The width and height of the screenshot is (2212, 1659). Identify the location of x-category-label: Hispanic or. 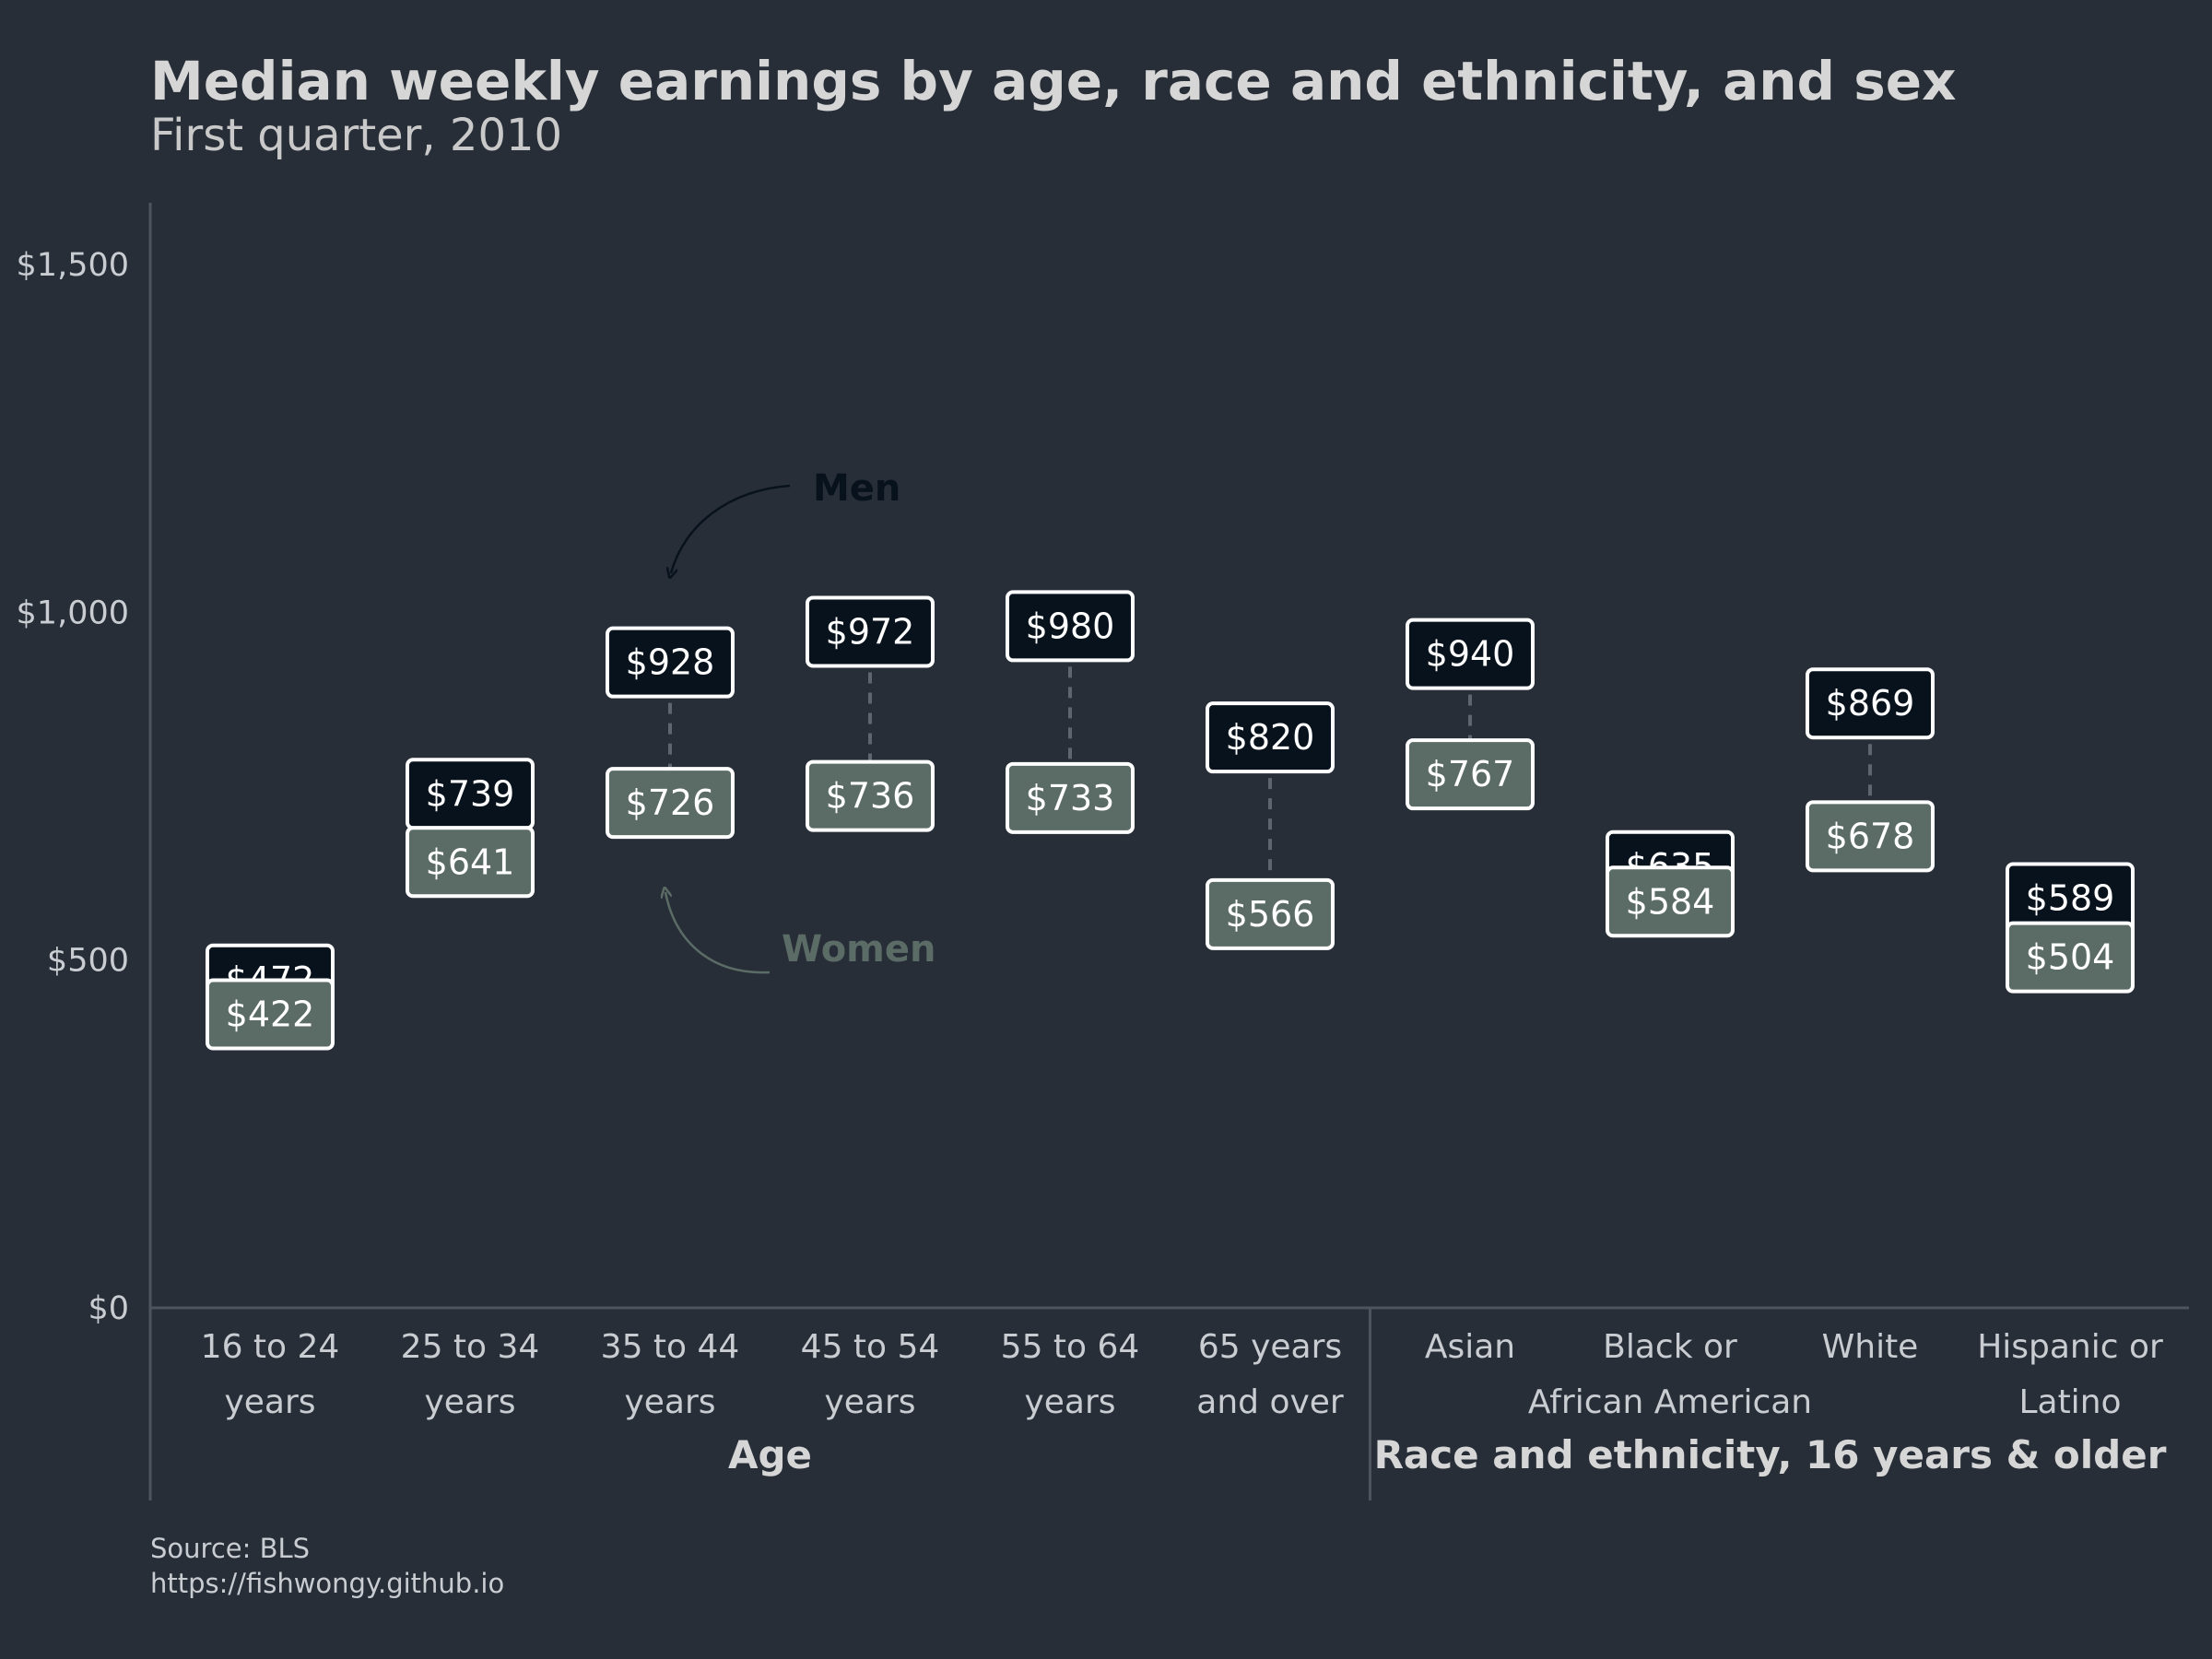
(2070, 1347).